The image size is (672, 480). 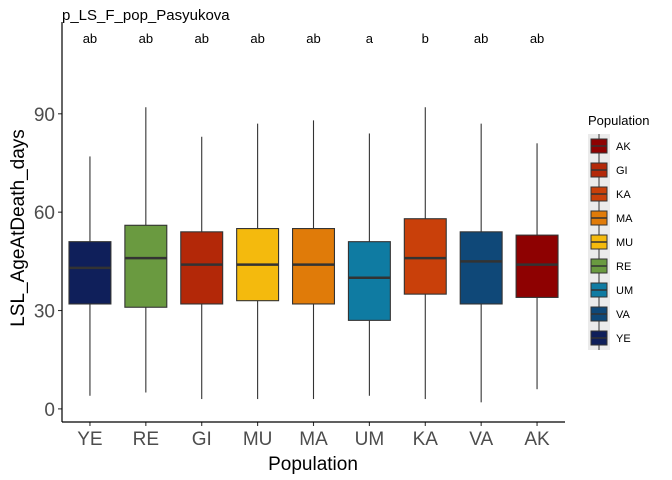 I want to click on significance-letter: a, so click(x=370, y=38).